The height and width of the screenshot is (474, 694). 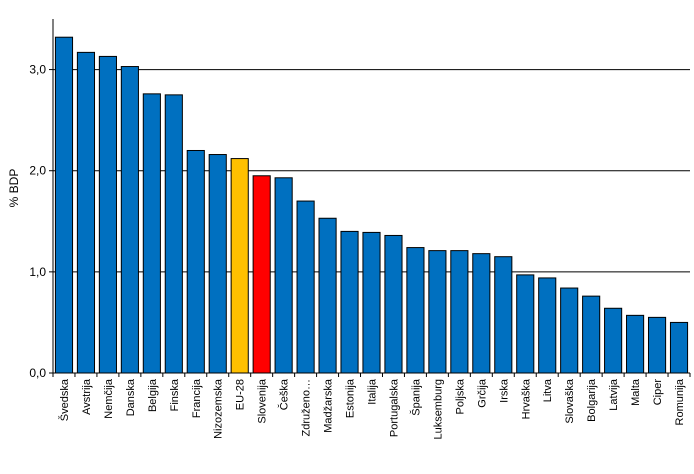 What do you see at coordinates (329, 405) in the screenshot?
I see `x-tick-label: Madžarska` at bounding box center [329, 405].